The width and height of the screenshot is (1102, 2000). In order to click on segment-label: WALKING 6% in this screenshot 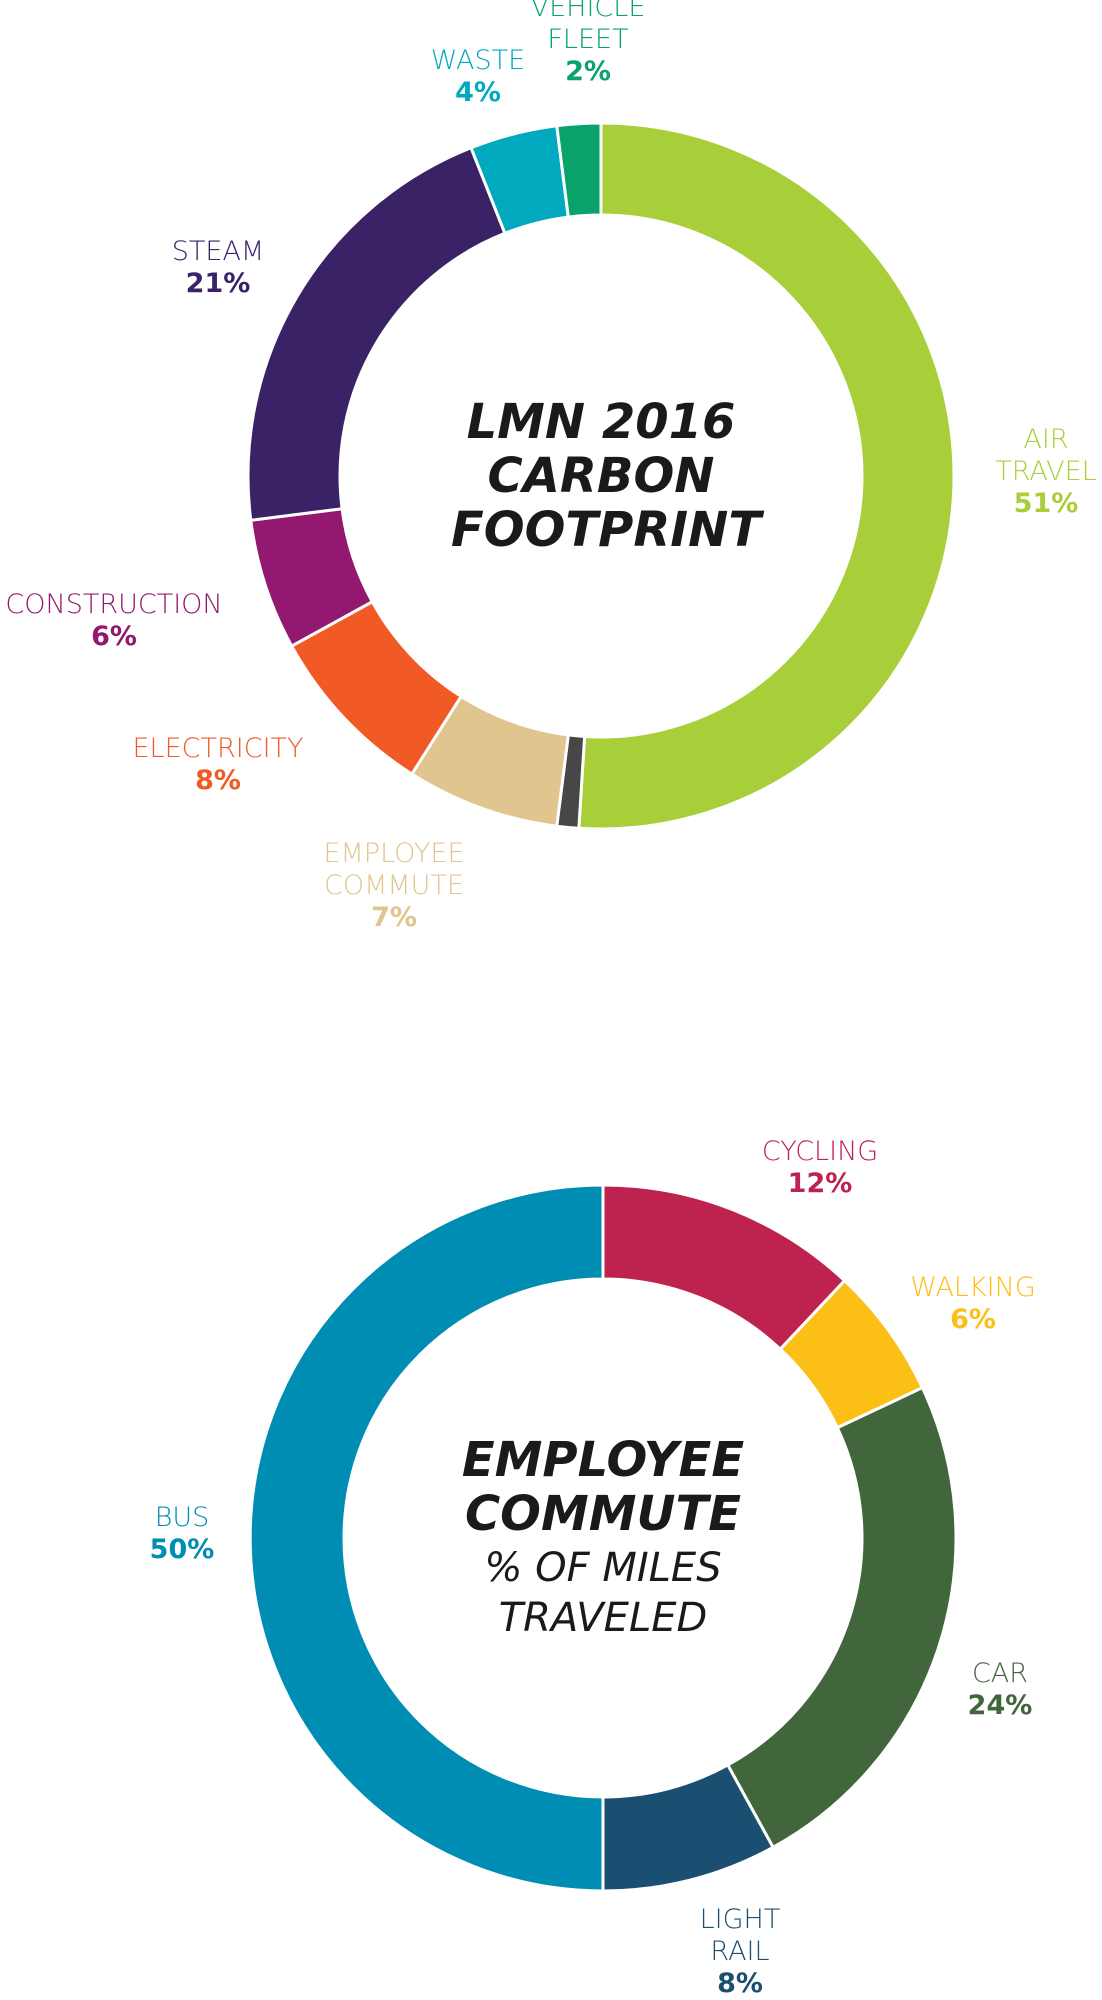, I will do `click(973, 1304)`.